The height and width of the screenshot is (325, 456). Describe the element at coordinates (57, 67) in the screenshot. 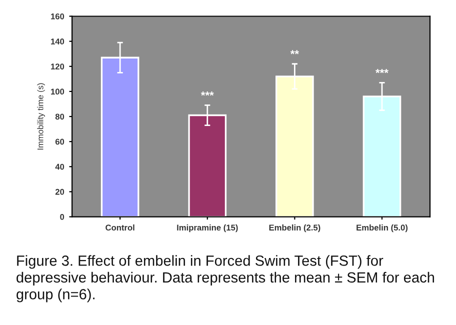

I see `y-tick-label: 120` at that location.